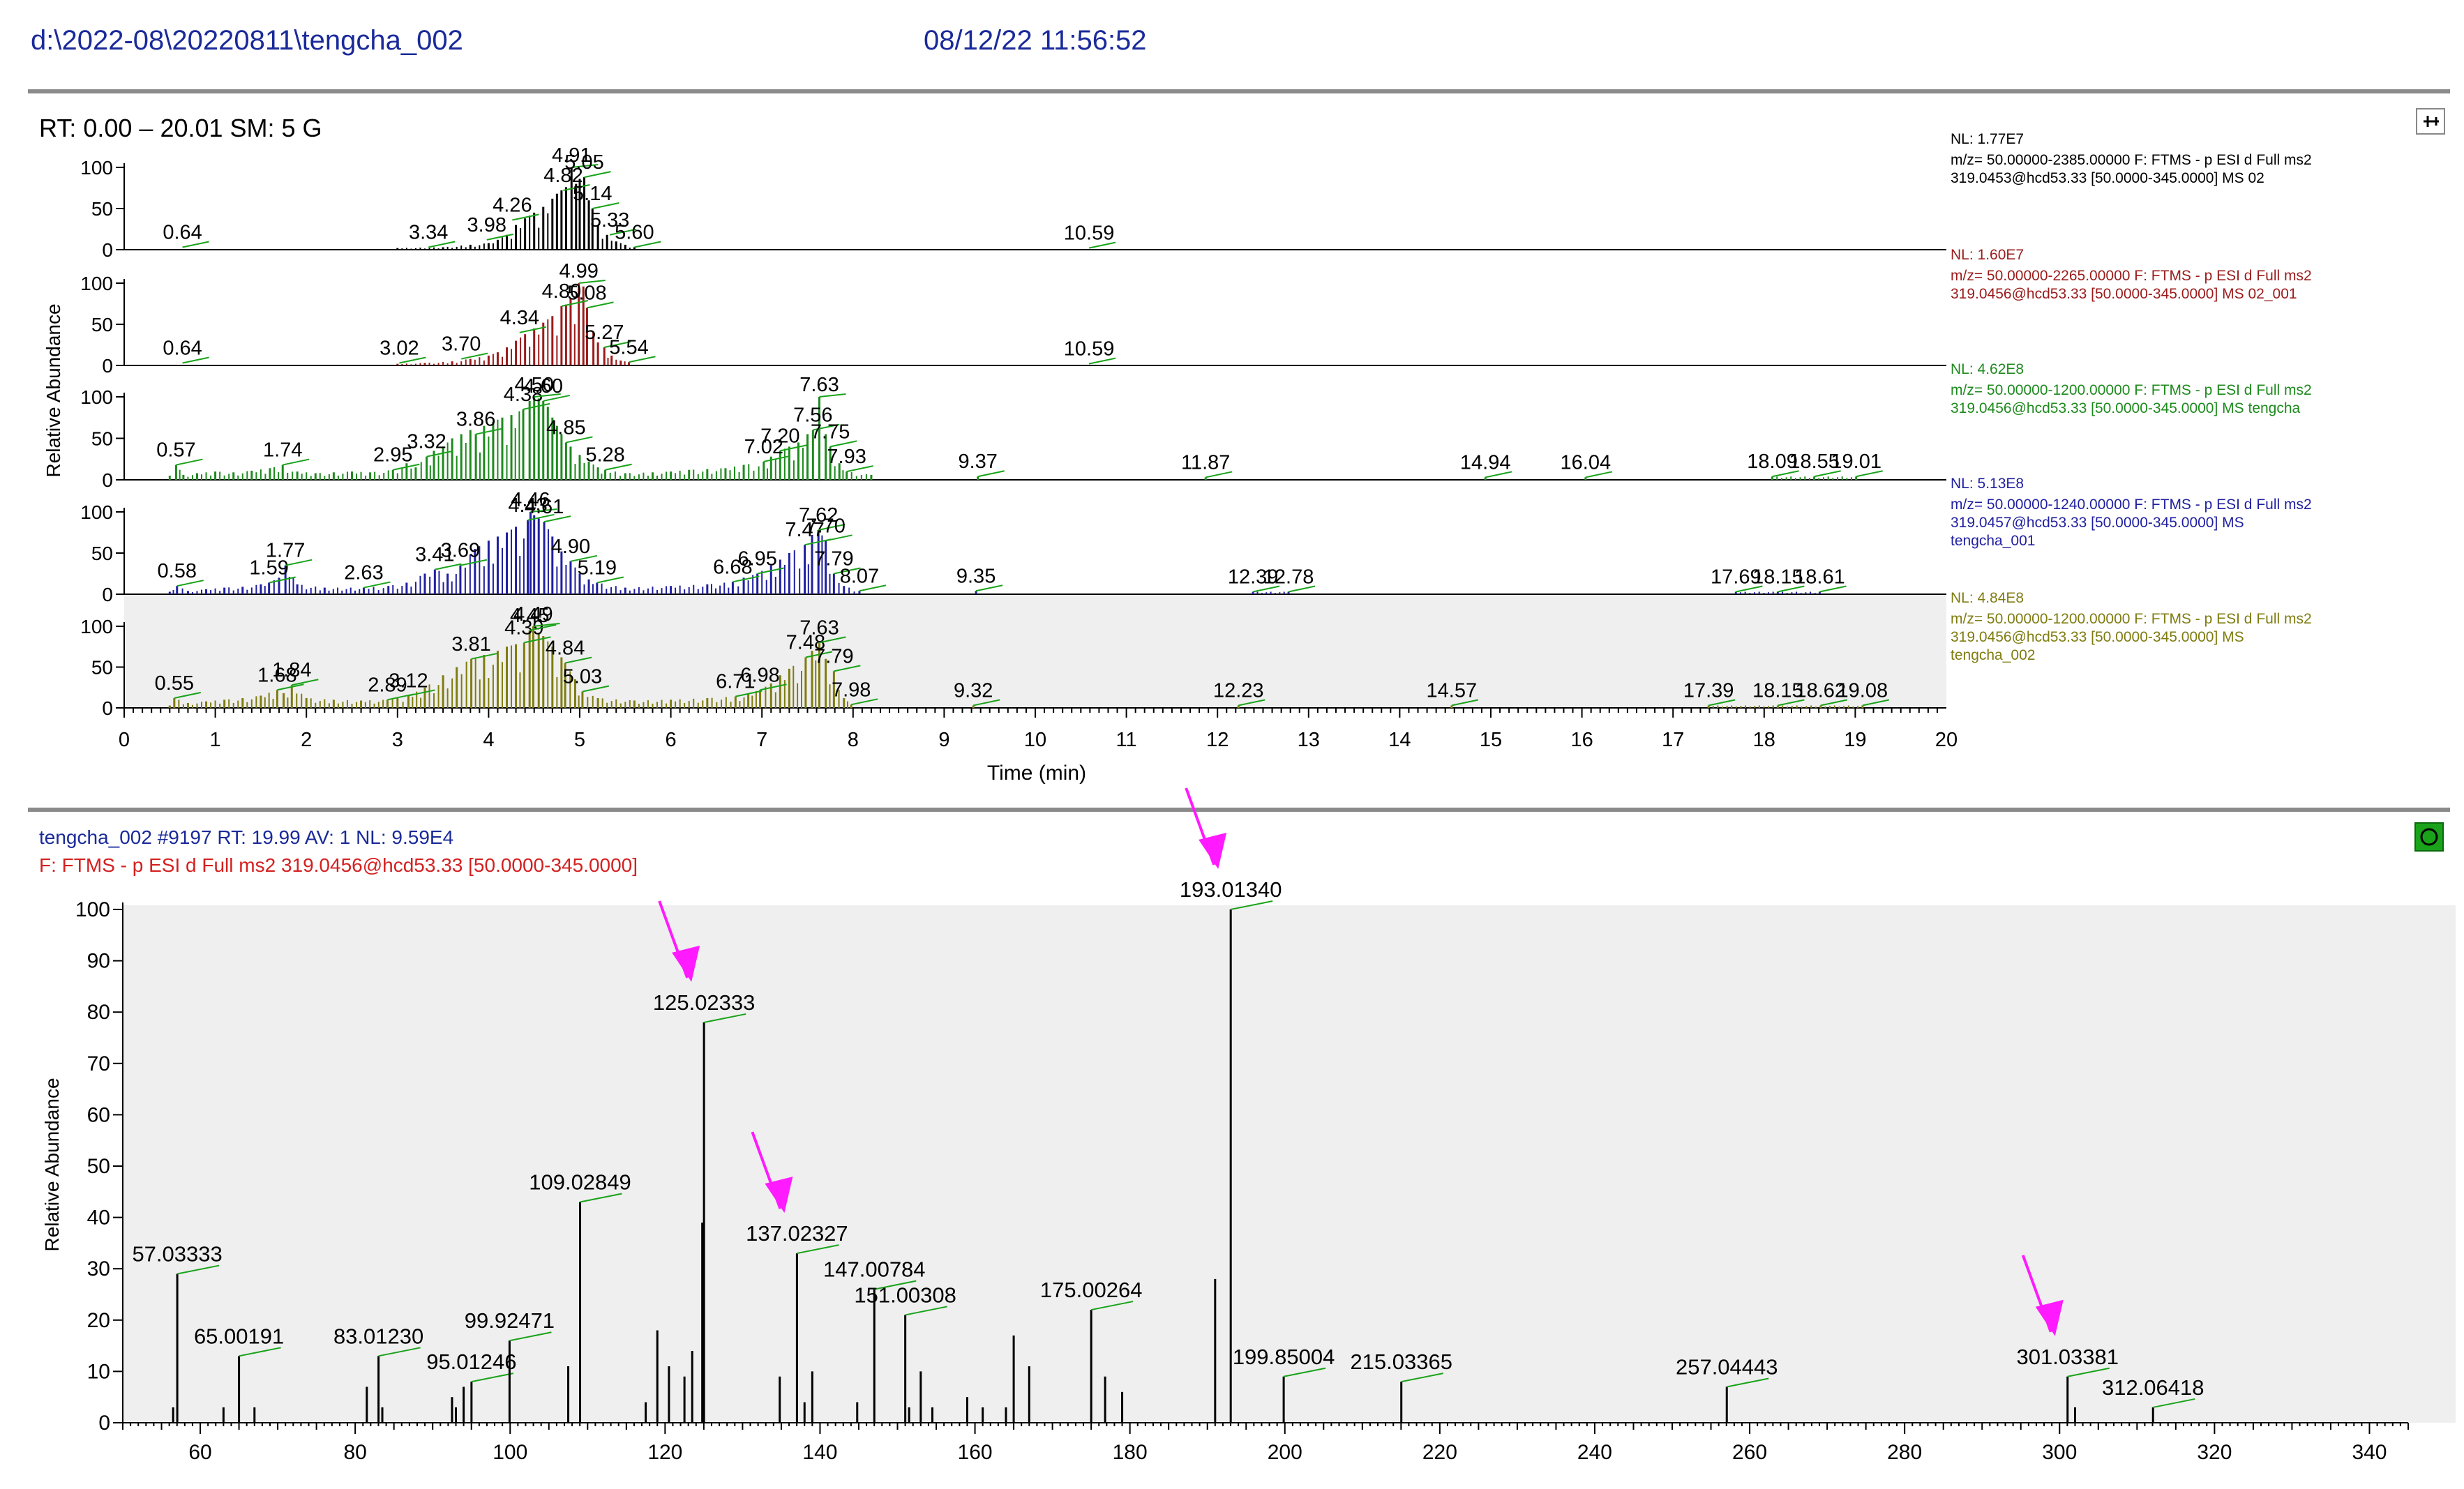 This screenshot has height=1489, width=2464. Describe the element at coordinates (283, 451) in the screenshot. I see `trace-3-peak-label: 1.74` at that location.